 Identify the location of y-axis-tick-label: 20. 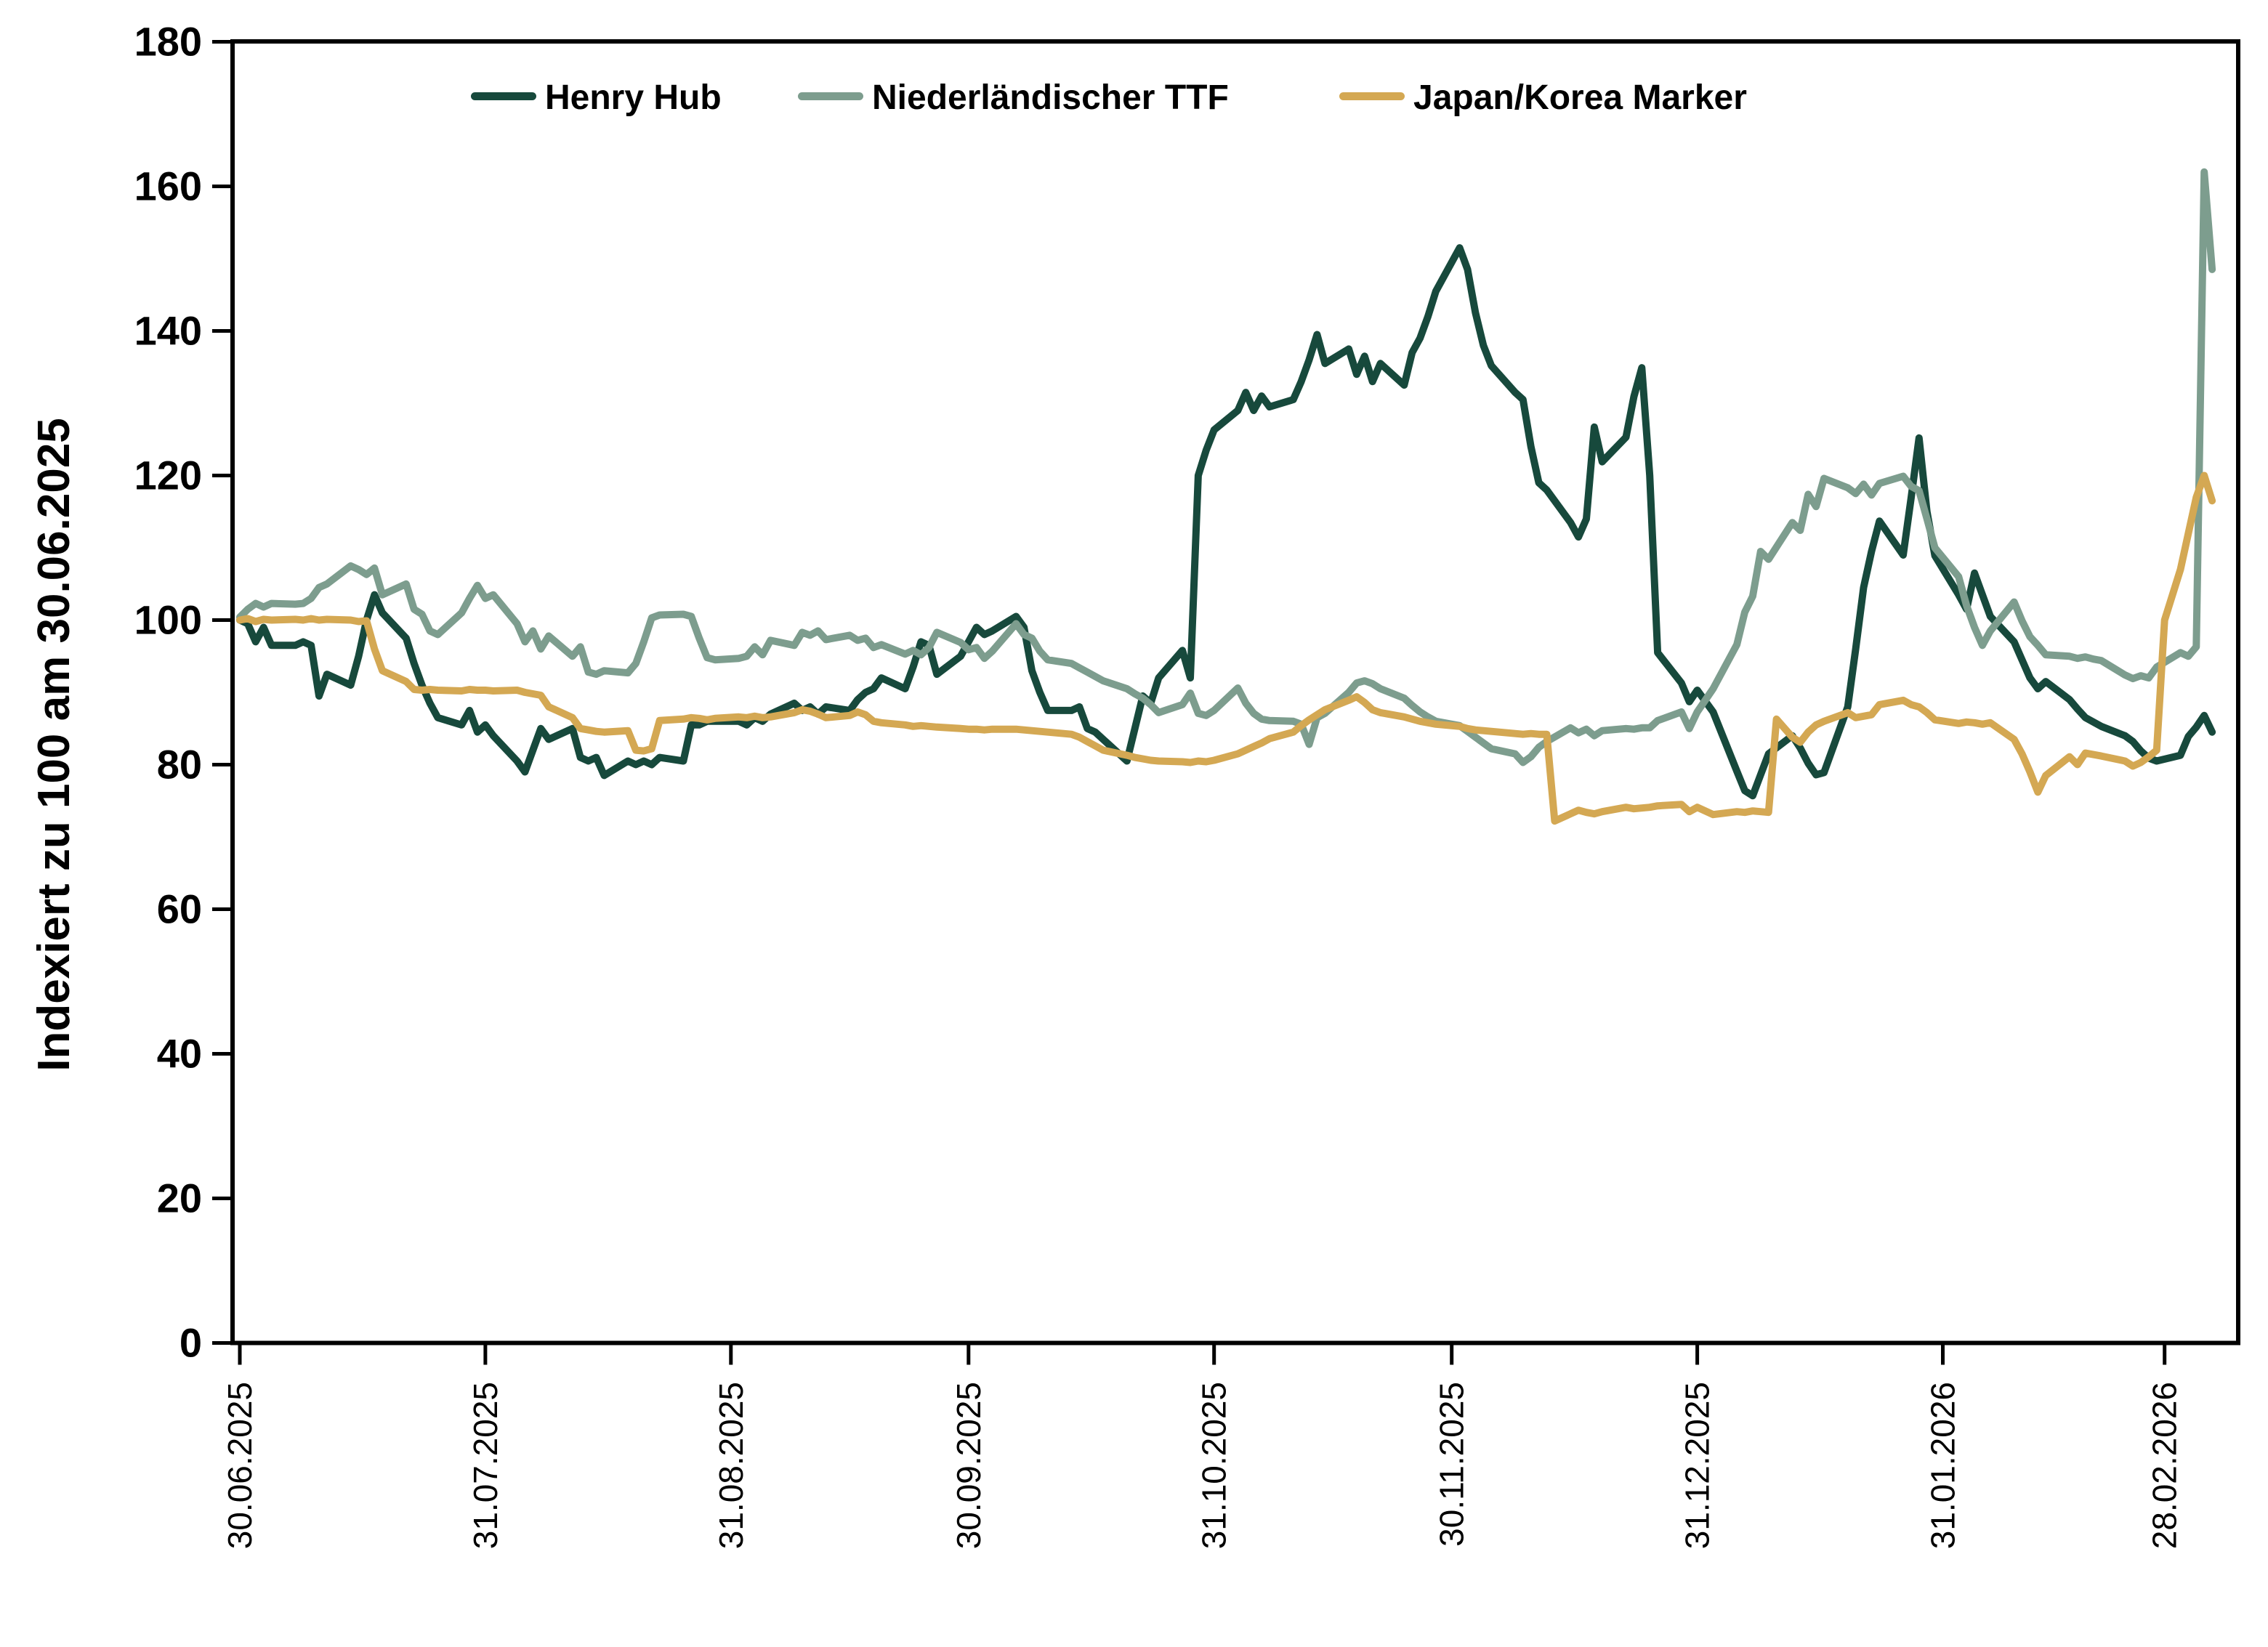
(179, 1198).